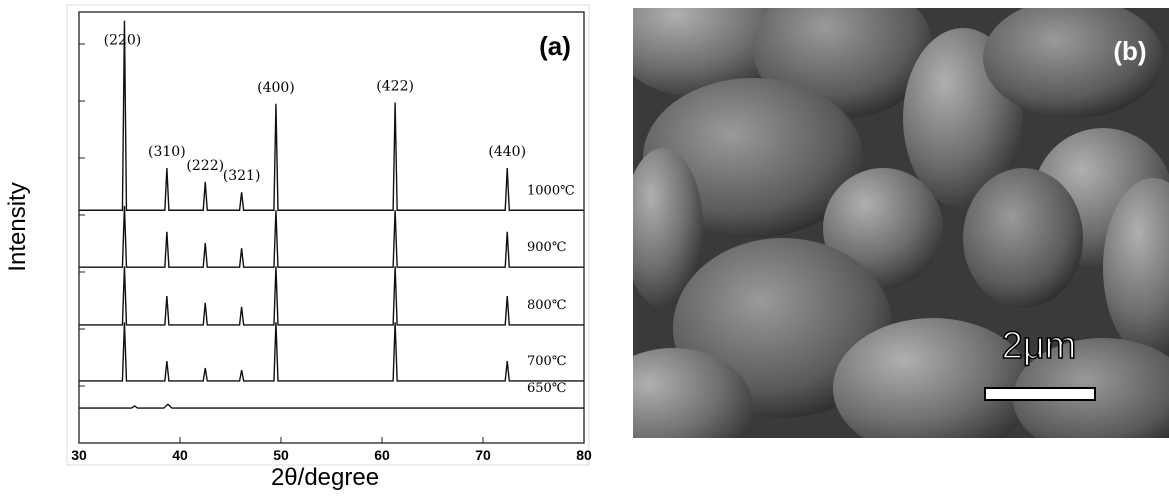 Image resolution: width=1169 pixels, height=497 pixels. I want to click on peak-label: (422), so click(395, 87).